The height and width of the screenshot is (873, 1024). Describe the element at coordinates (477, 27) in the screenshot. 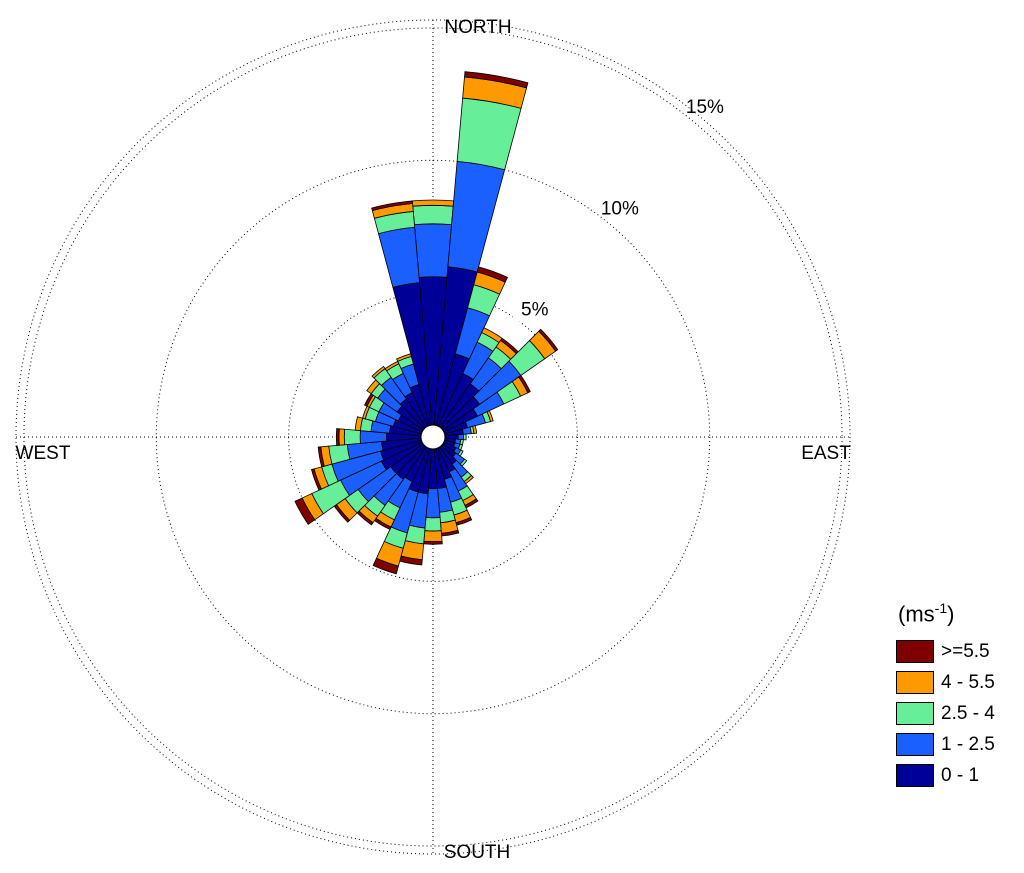

I see `direction-label-north: NORTH` at that location.